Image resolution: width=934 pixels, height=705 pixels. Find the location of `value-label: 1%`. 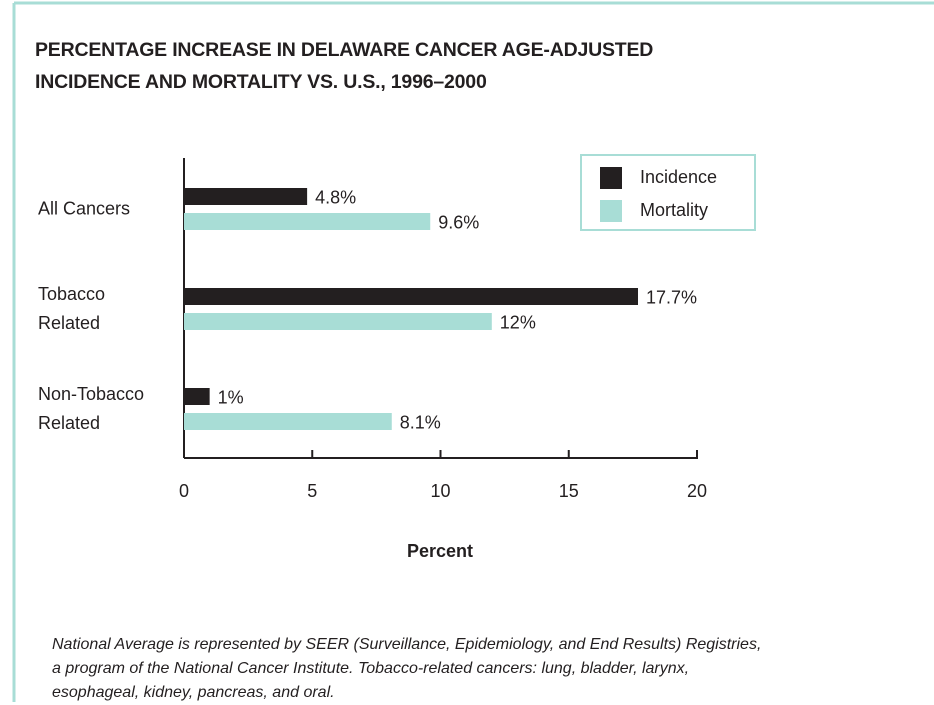

value-label: 1% is located at coordinates (231, 397).